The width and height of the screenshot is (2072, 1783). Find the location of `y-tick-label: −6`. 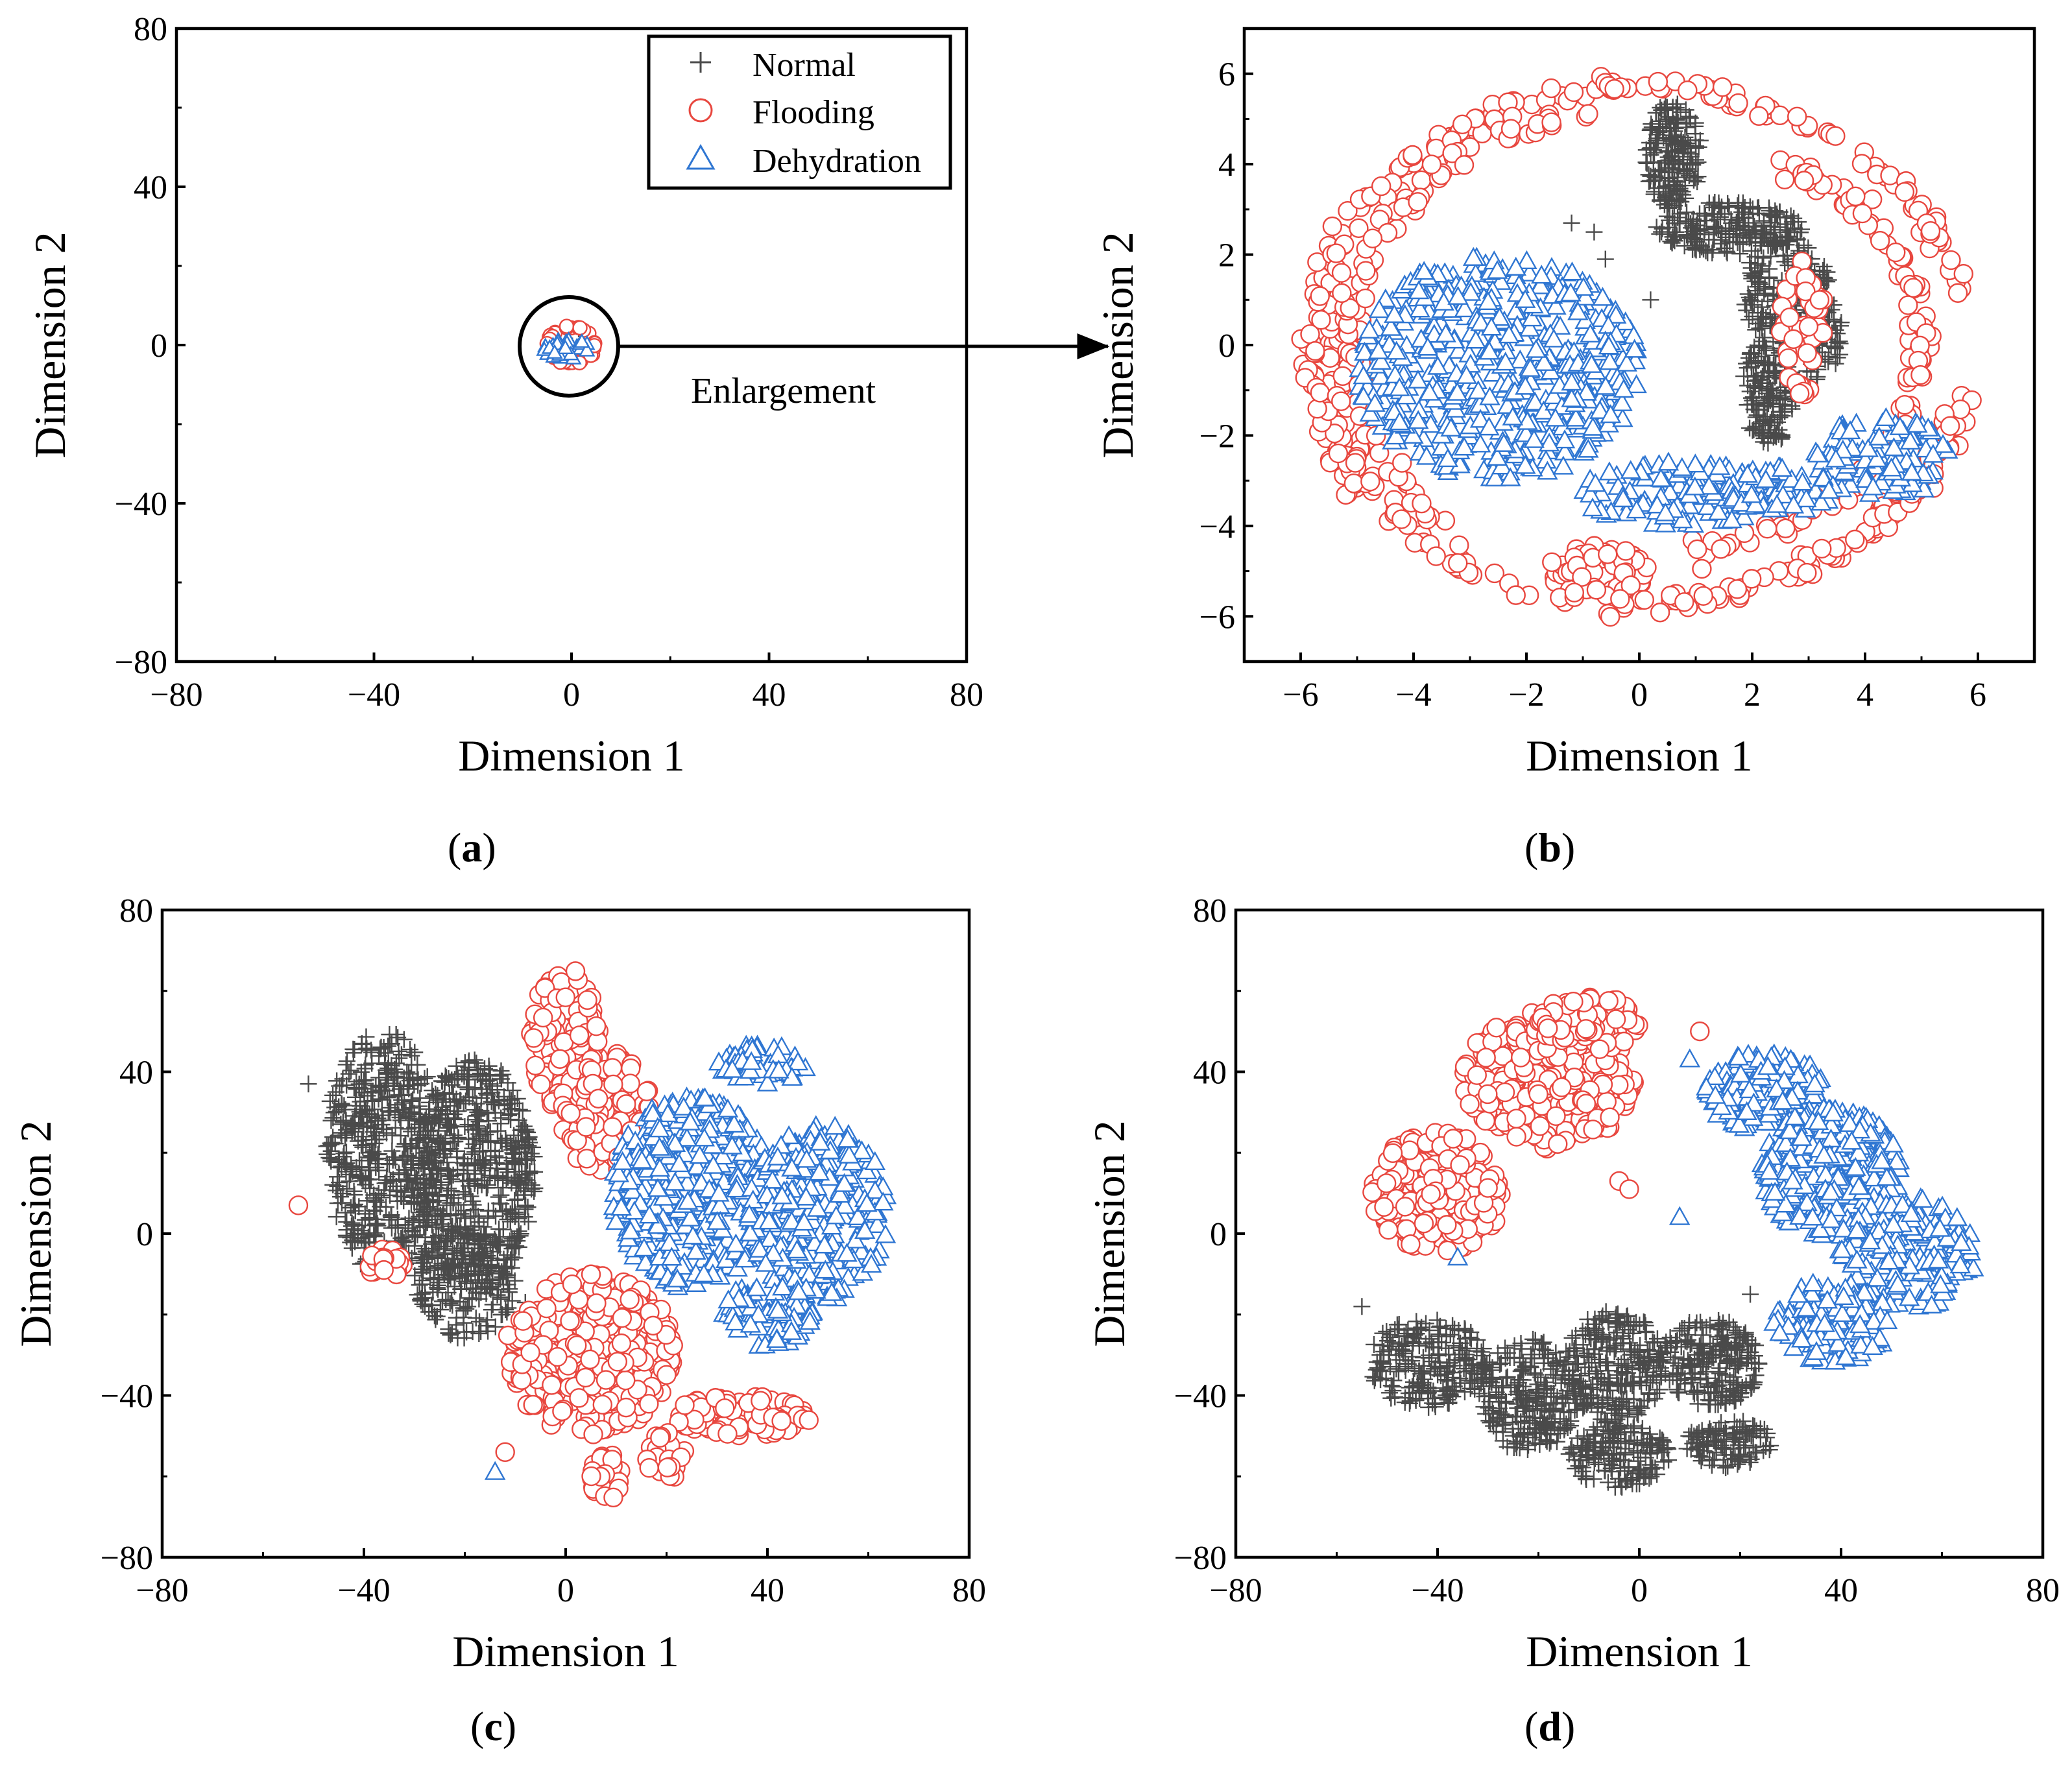

y-tick-label: −6 is located at coordinates (1217, 617).